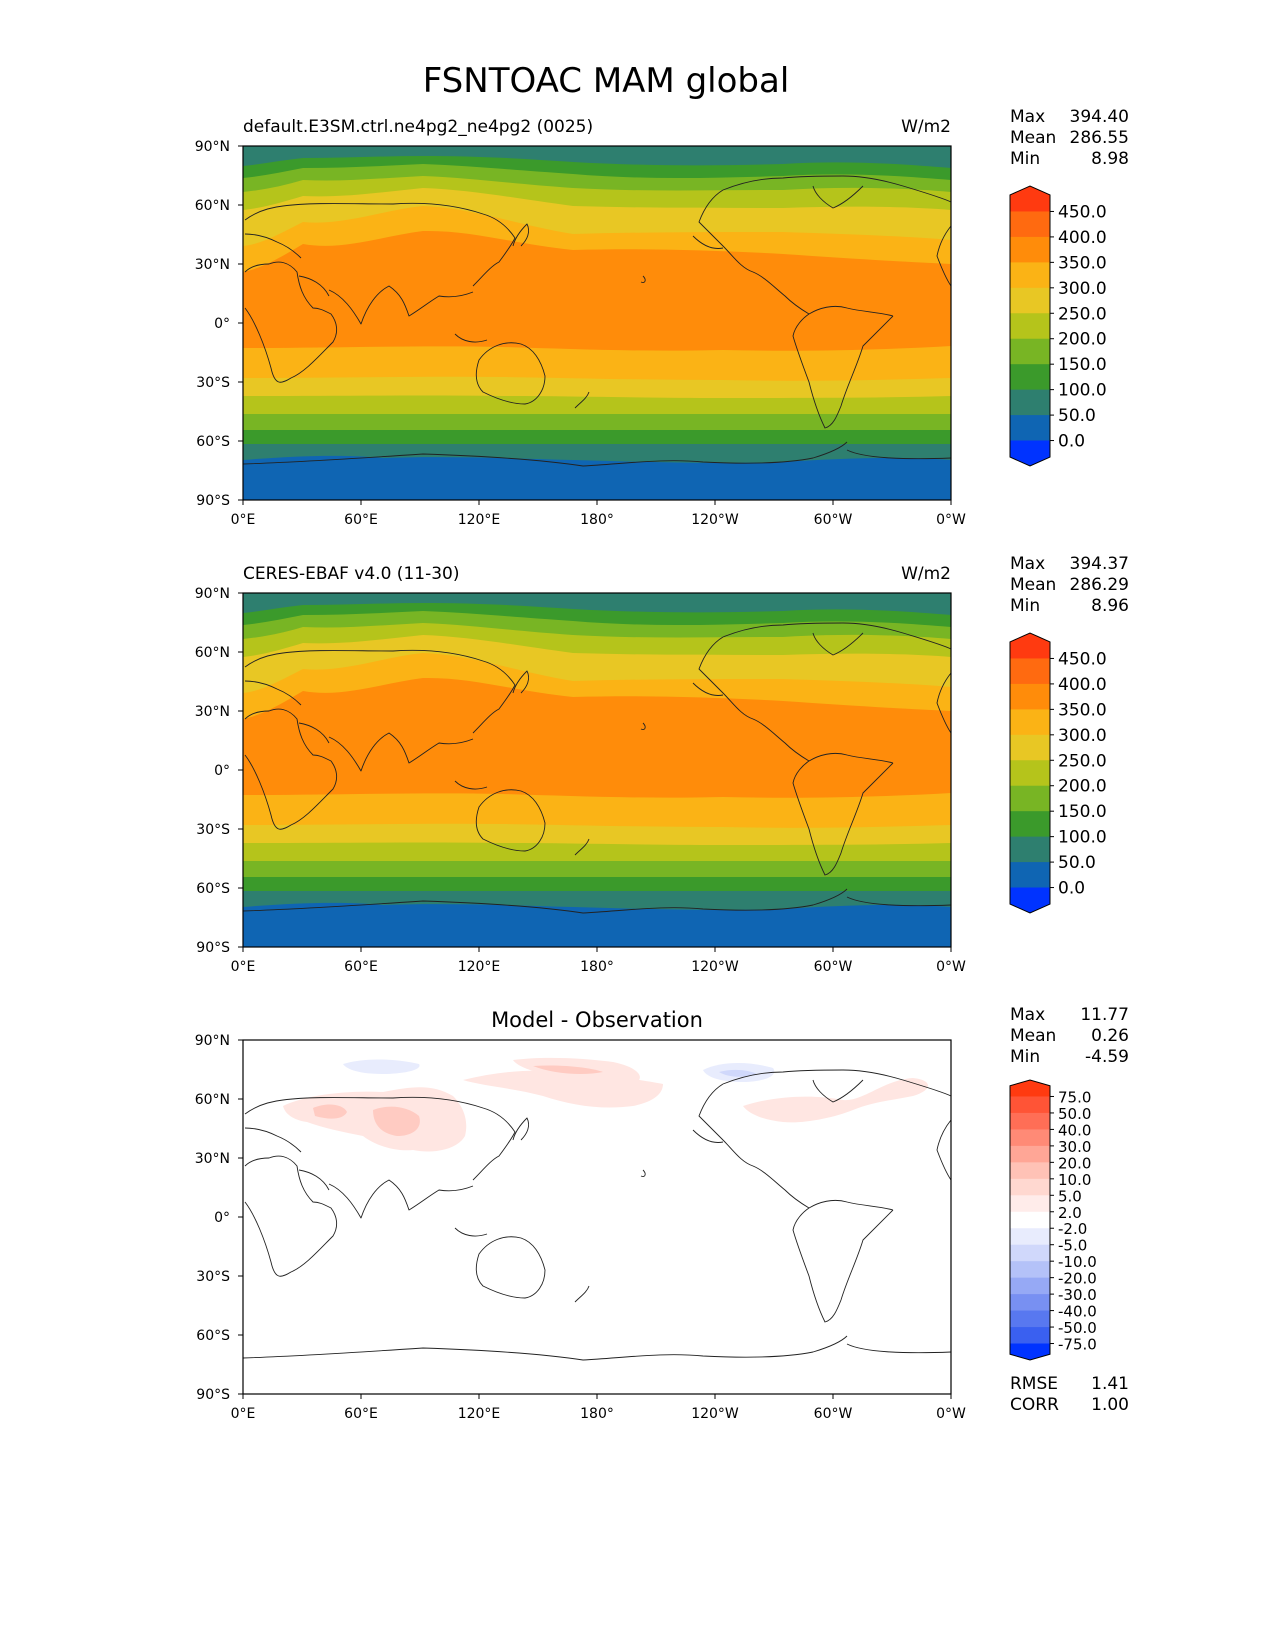 The width and height of the screenshot is (1275, 1650). What do you see at coordinates (351, 574) in the screenshot?
I see `panel-title: CERES-EBAF v4.0 (11-30)` at bounding box center [351, 574].